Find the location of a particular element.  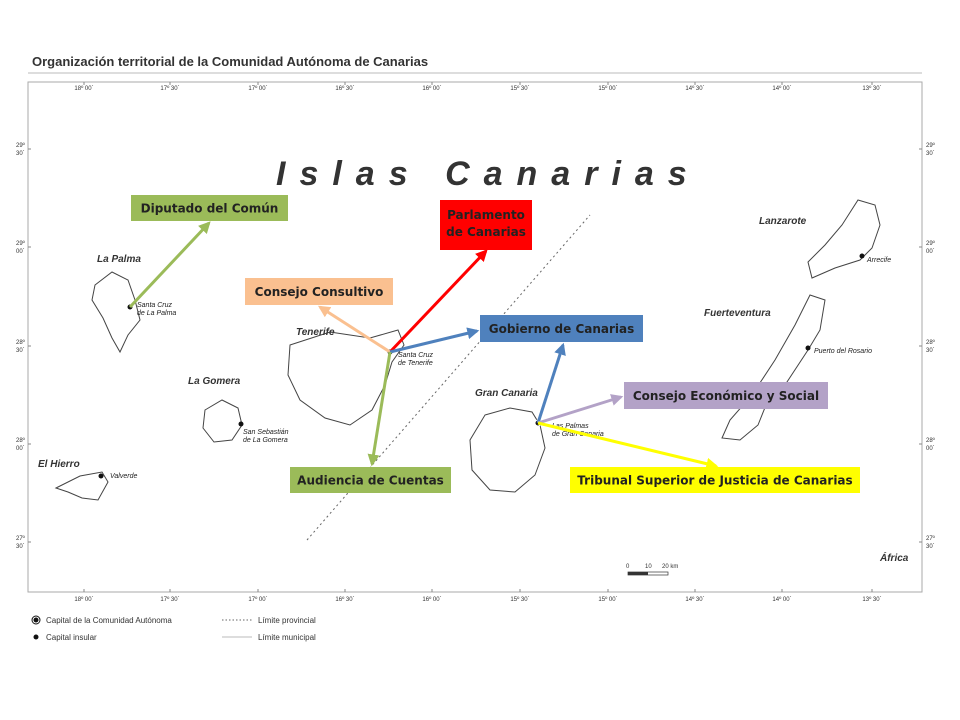

legend-label: Límite municipal is located at coordinates (287, 637).